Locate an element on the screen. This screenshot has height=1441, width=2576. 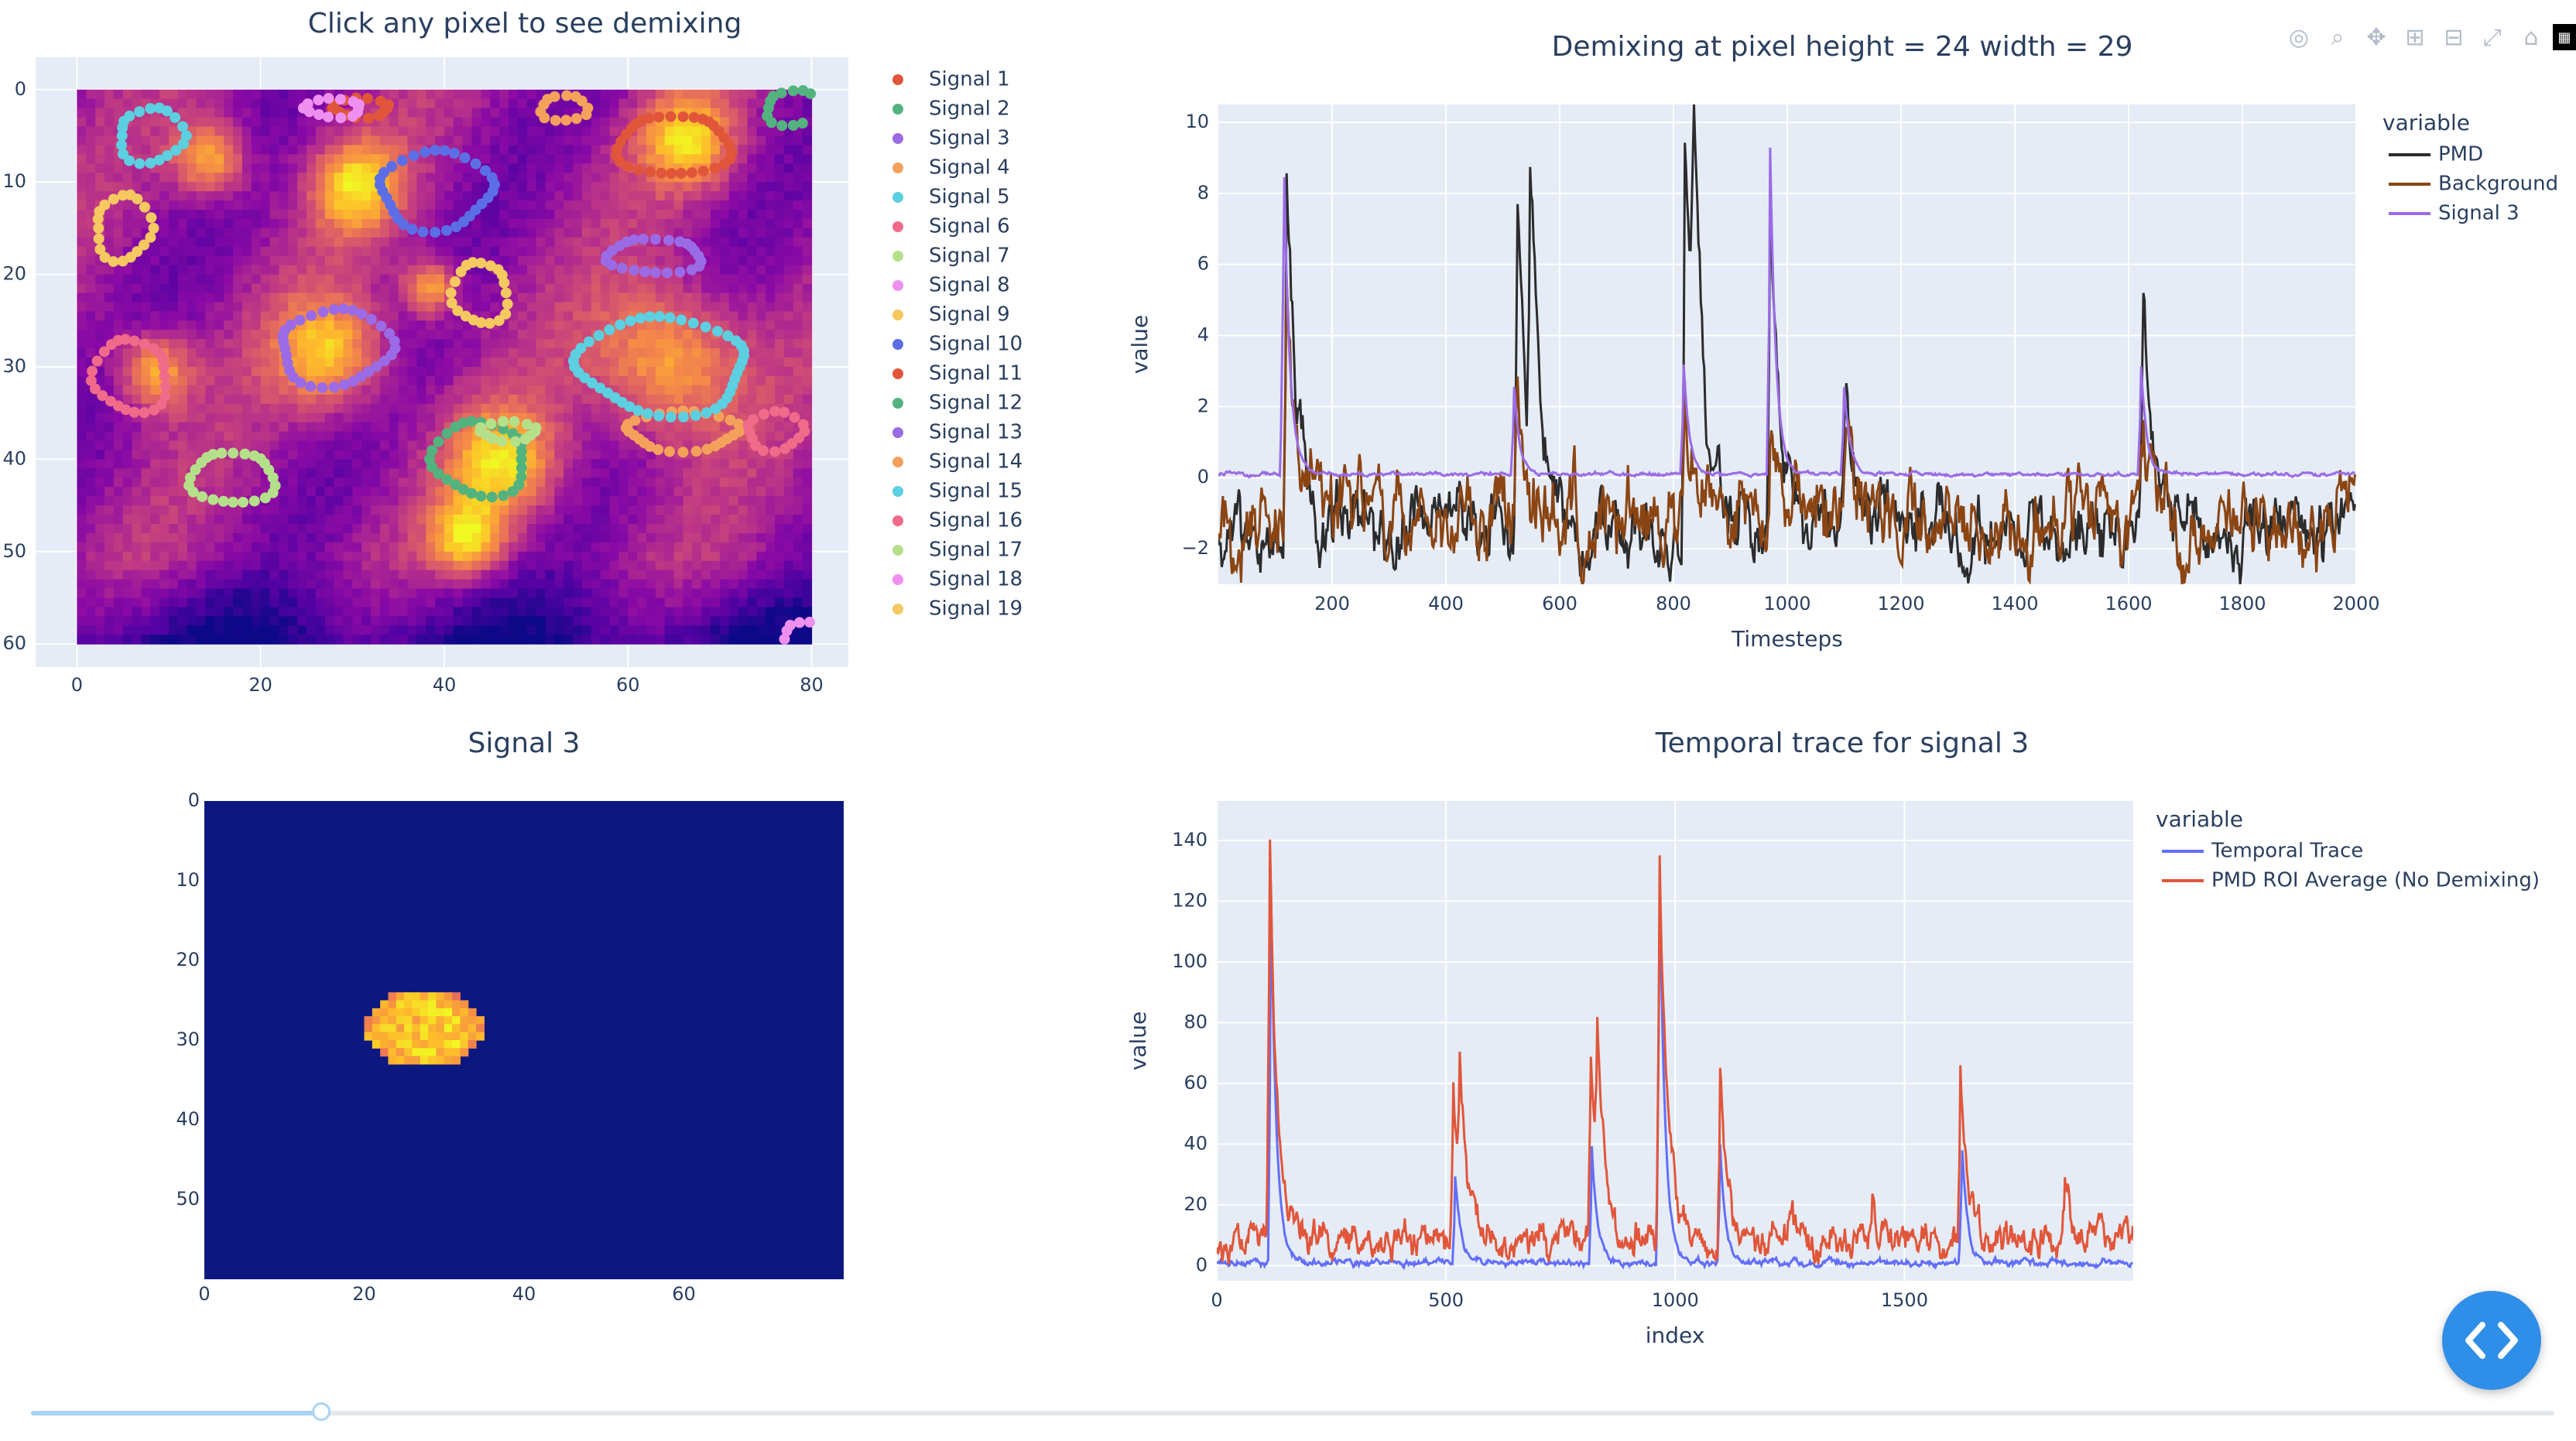
reset-axes-icon: ⌂ is located at coordinates (2531, 37).